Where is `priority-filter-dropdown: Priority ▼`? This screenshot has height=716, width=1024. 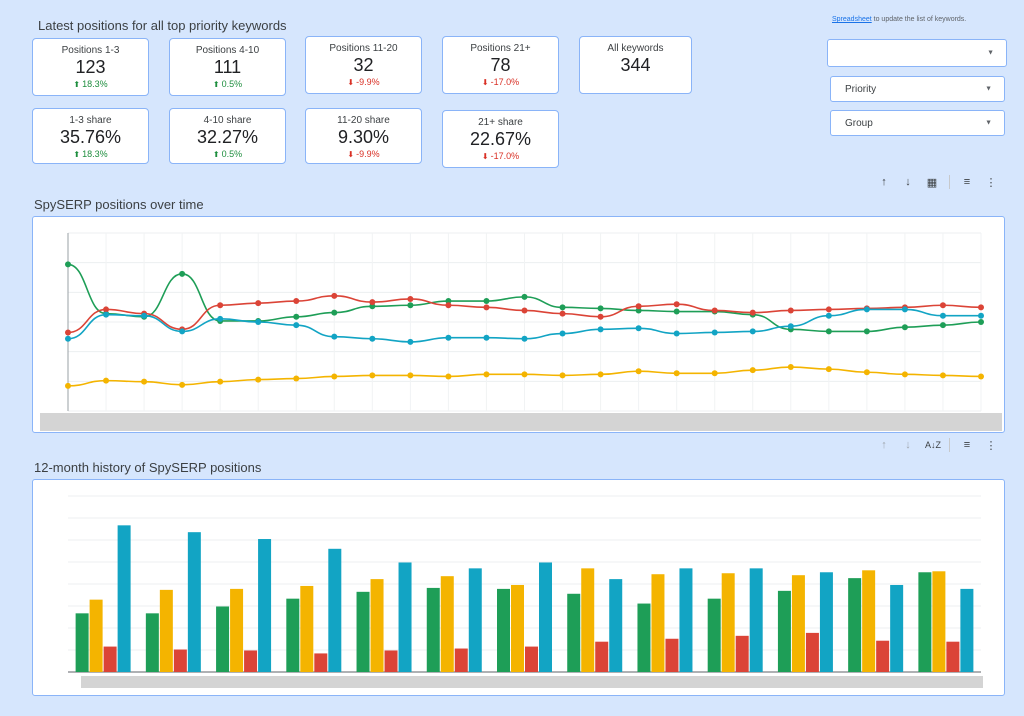
priority-filter-dropdown: Priority ▼ is located at coordinates (917, 89).